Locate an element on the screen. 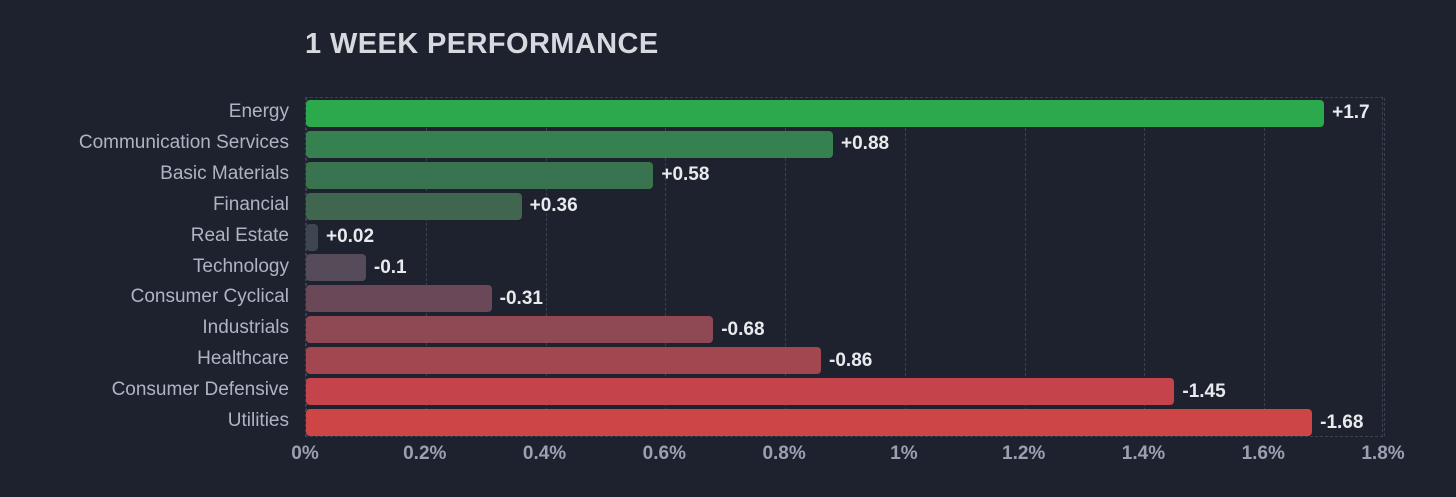 Image resolution: width=1456 pixels, height=497 pixels. x-tick-label: 1% is located at coordinates (904, 453).